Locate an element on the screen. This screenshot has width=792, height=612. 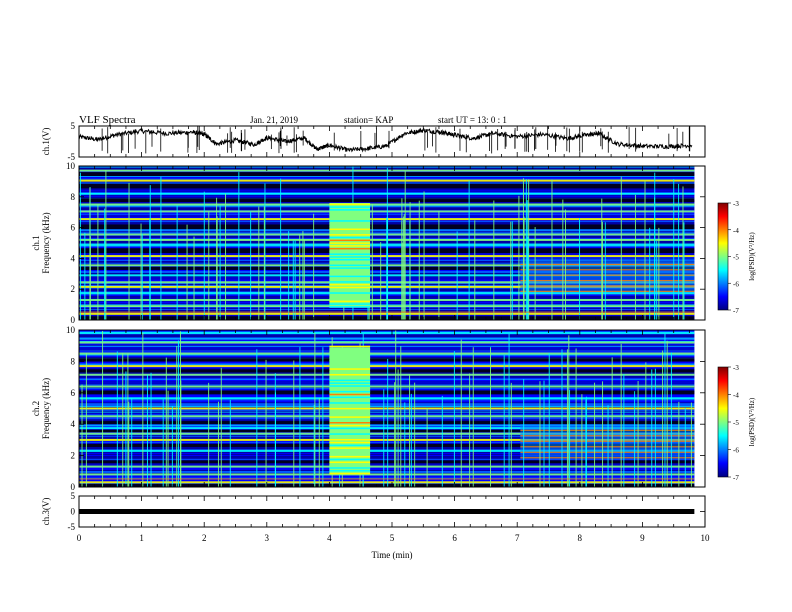
station-label: station= KAP is located at coordinates (368, 120).